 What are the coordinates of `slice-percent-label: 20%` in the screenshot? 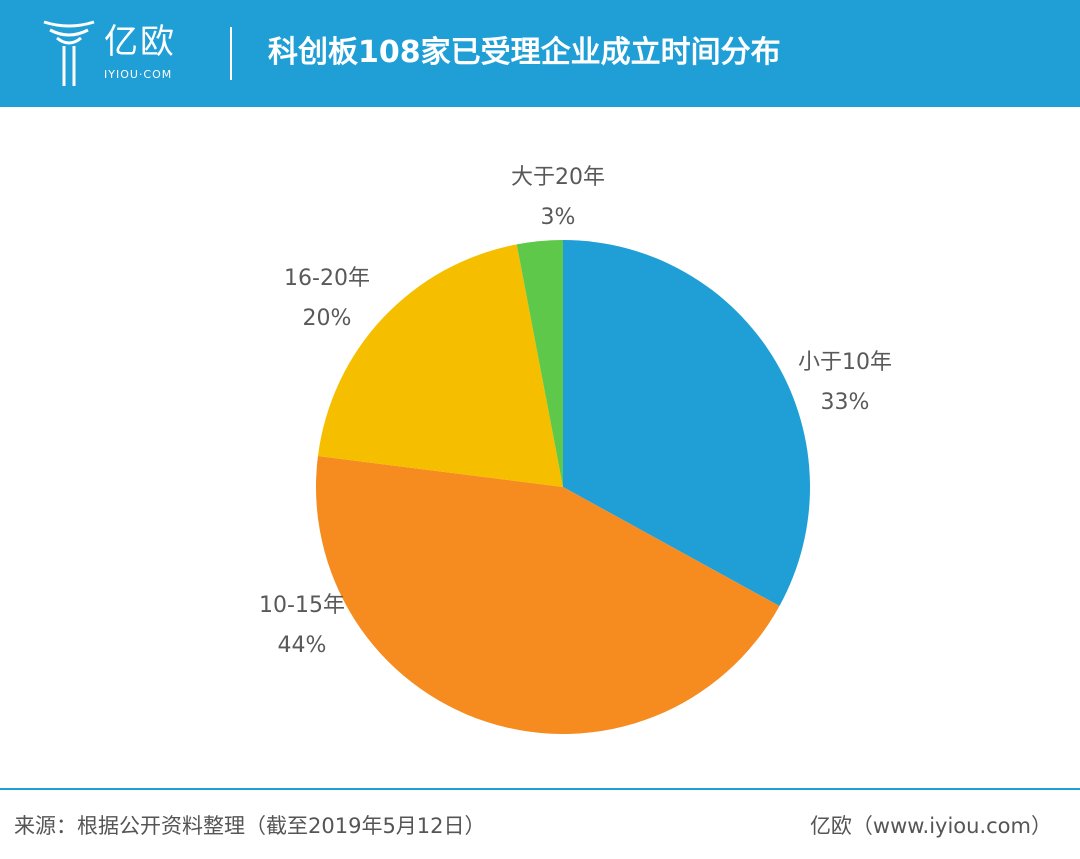 It's located at (327, 318).